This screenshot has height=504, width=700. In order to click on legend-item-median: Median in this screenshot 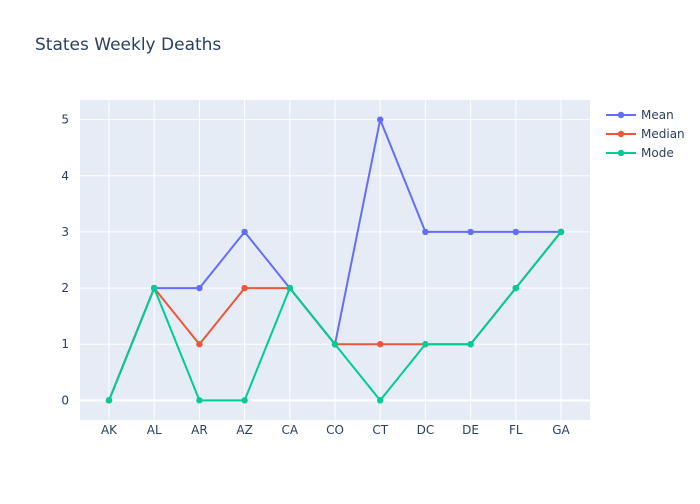, I will do `click(645, 134)`.